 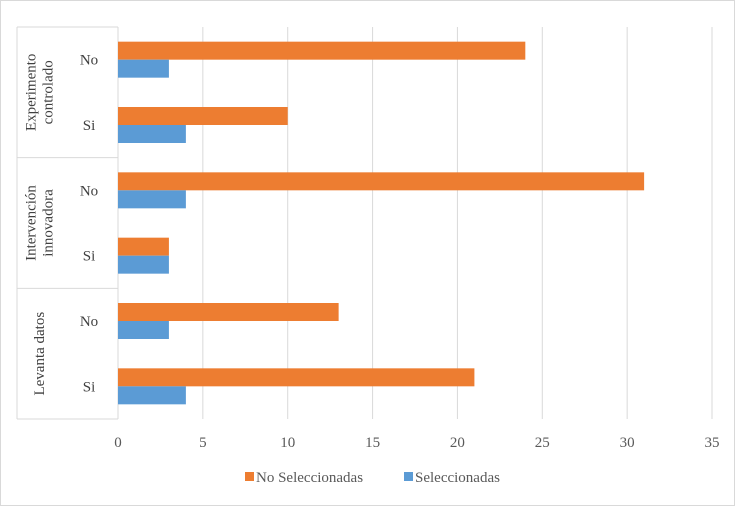 What do you see at coordinates (457, 443) in the screenshot?
I see `x-tick-label: 20` at bounding box center [457, 443].